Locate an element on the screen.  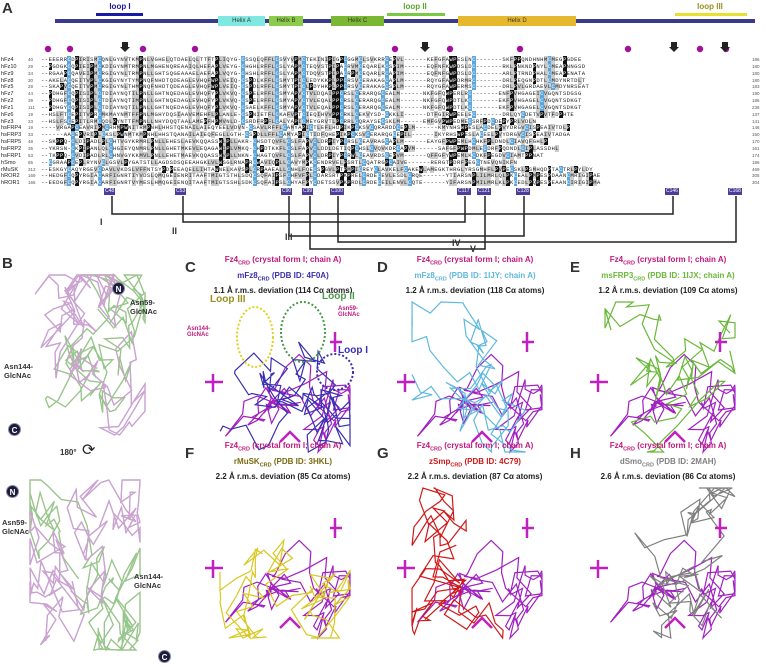
end-residue: 180 is located at coordinates (756, 66).